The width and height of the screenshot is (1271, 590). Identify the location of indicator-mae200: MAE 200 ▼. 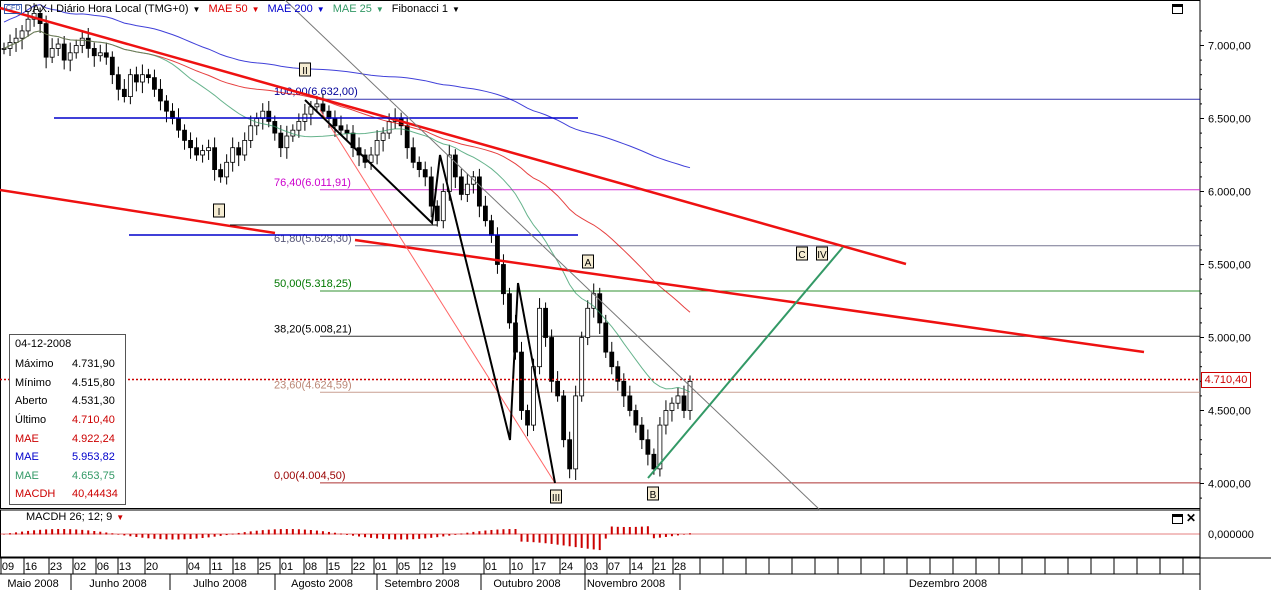
(296, 9).